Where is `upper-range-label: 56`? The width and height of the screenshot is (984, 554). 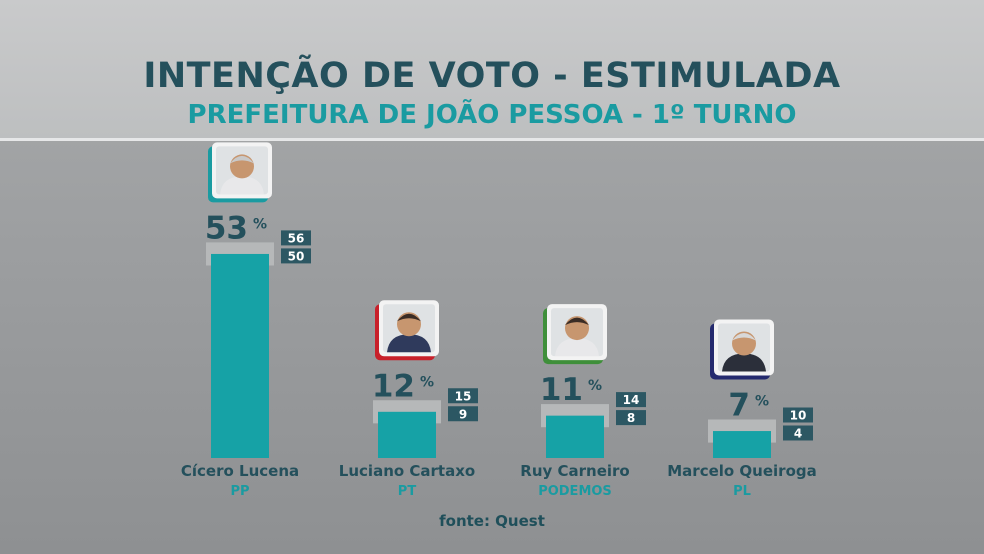 upper-range-label: 56 is located at coordinates (296, 238).